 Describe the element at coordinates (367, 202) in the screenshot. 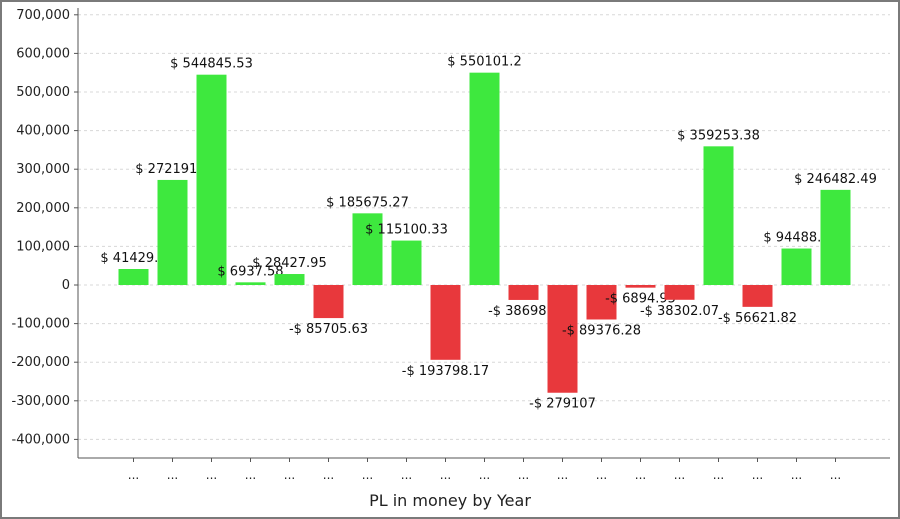

I see `data-label: $ 185675.27` at that location.